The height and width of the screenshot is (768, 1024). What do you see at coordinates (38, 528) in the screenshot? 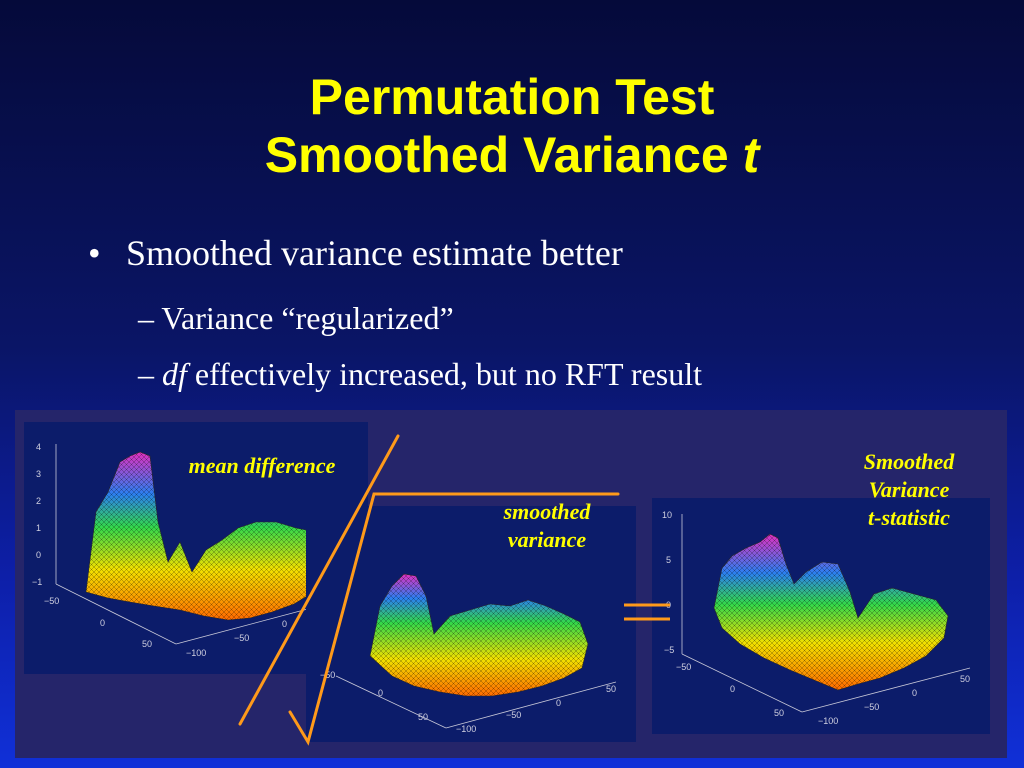
I see `z-tick: 1` at bounding box center [38, 528].